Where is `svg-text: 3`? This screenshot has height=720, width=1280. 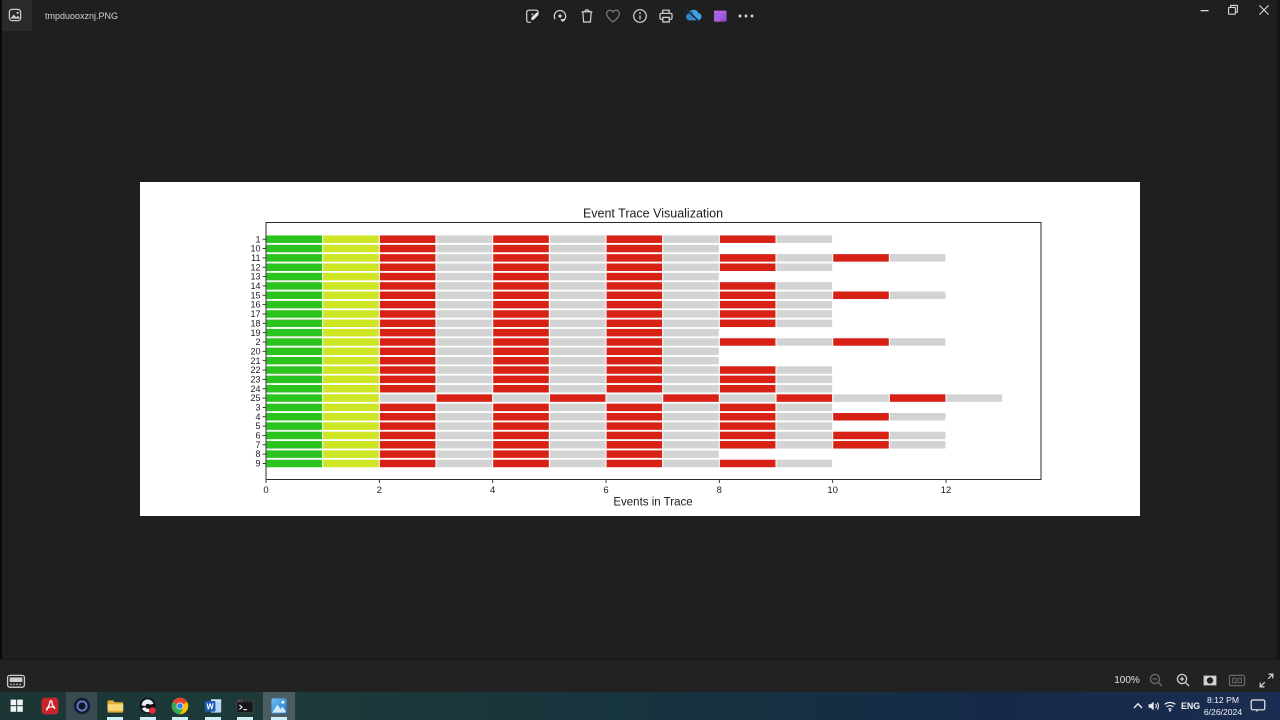 svg-text: 3 is located at coordinates (257, 408).